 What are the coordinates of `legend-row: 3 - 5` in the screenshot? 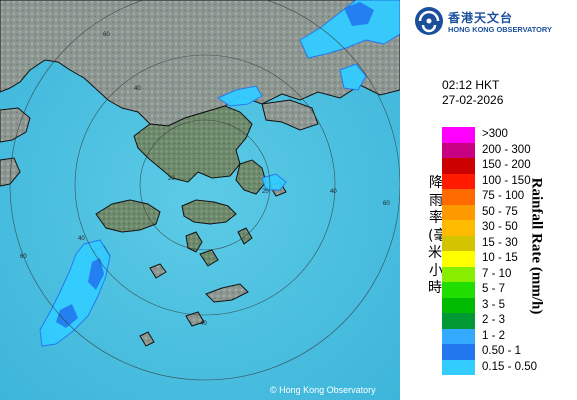 It's located at (504, 305).